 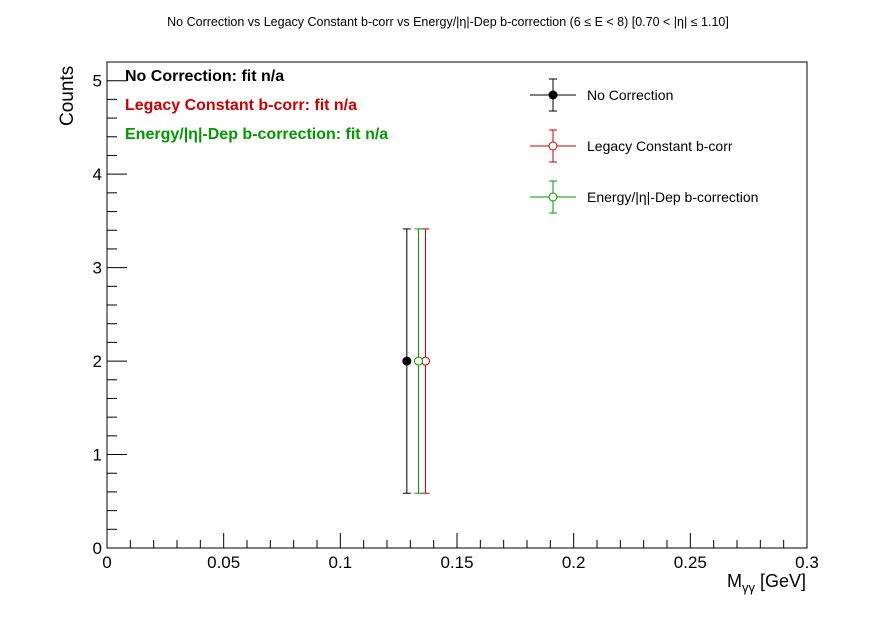 What do you see at coordinates (672, 197) in the screenshot?
I see `legend-label: Energy/|η|-Dep b-correction` at bounding box center [672, 197].